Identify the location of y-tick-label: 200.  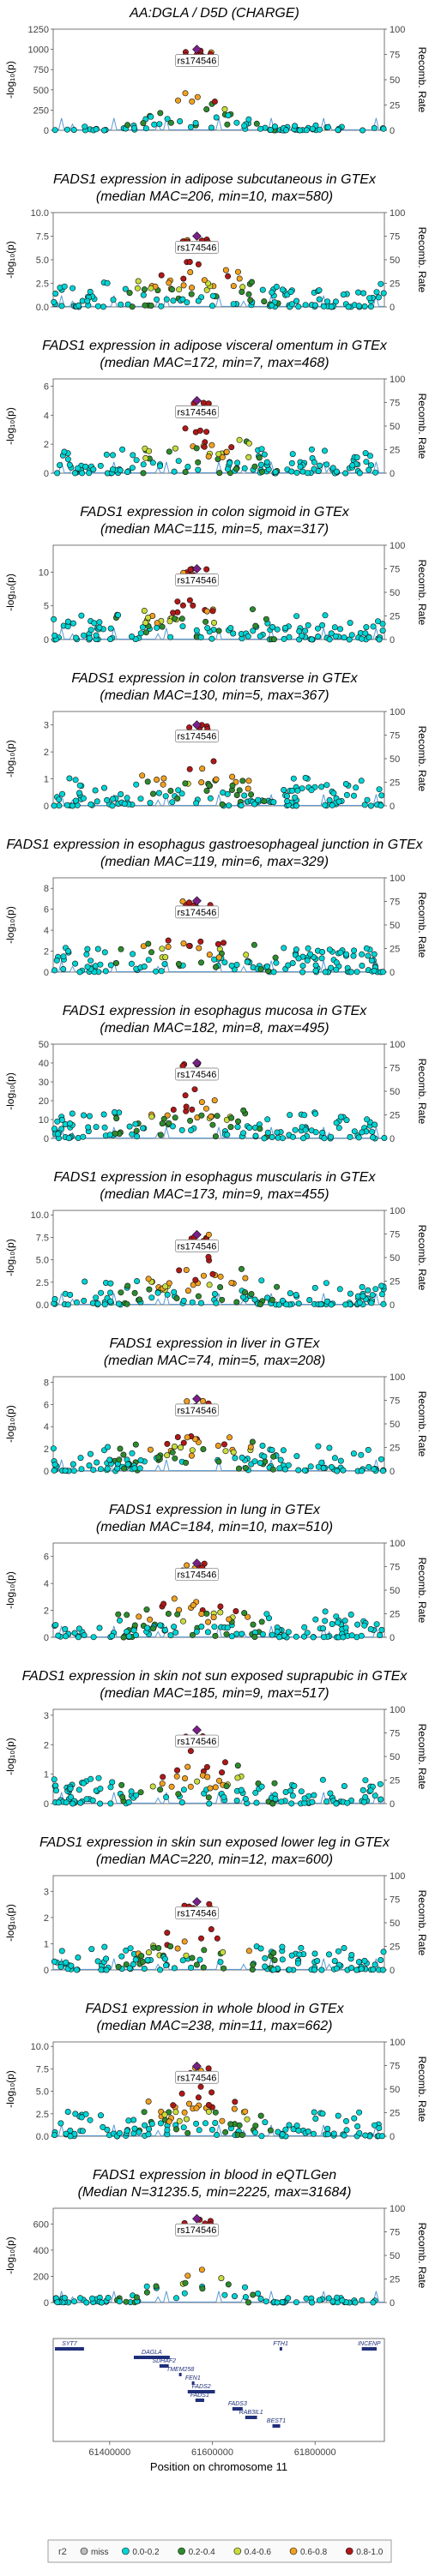
(41, 2277).